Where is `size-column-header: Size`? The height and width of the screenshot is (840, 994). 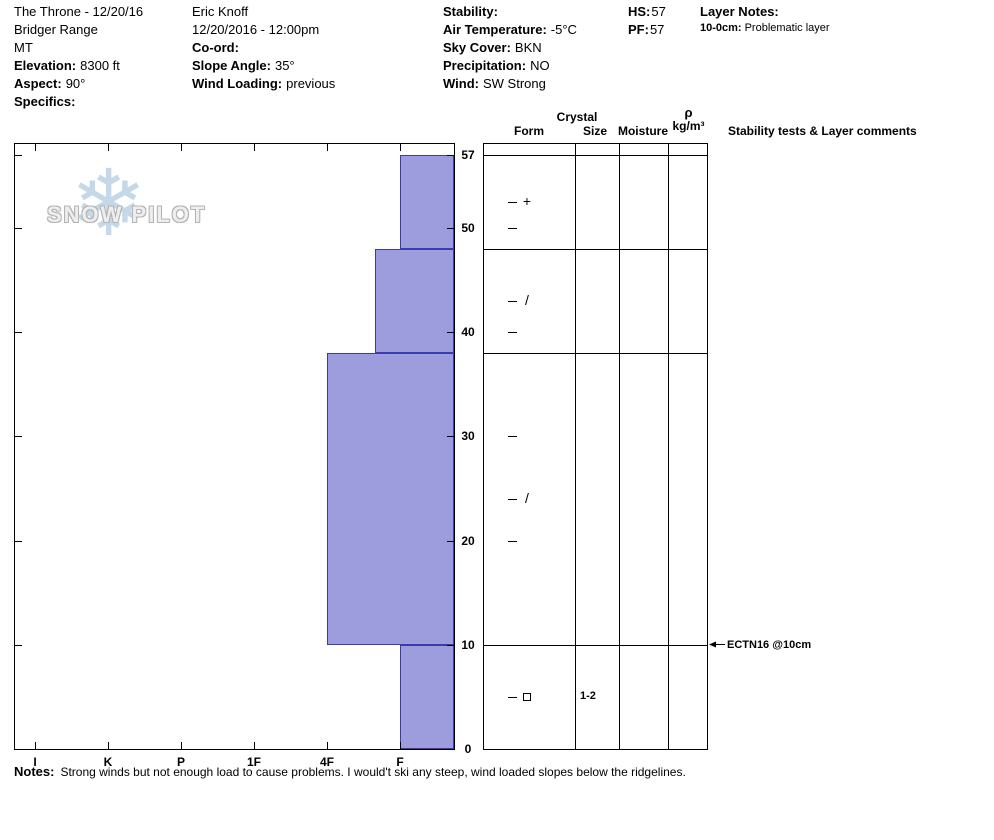
size-column-header: Size is located at coordinates (594, 131).